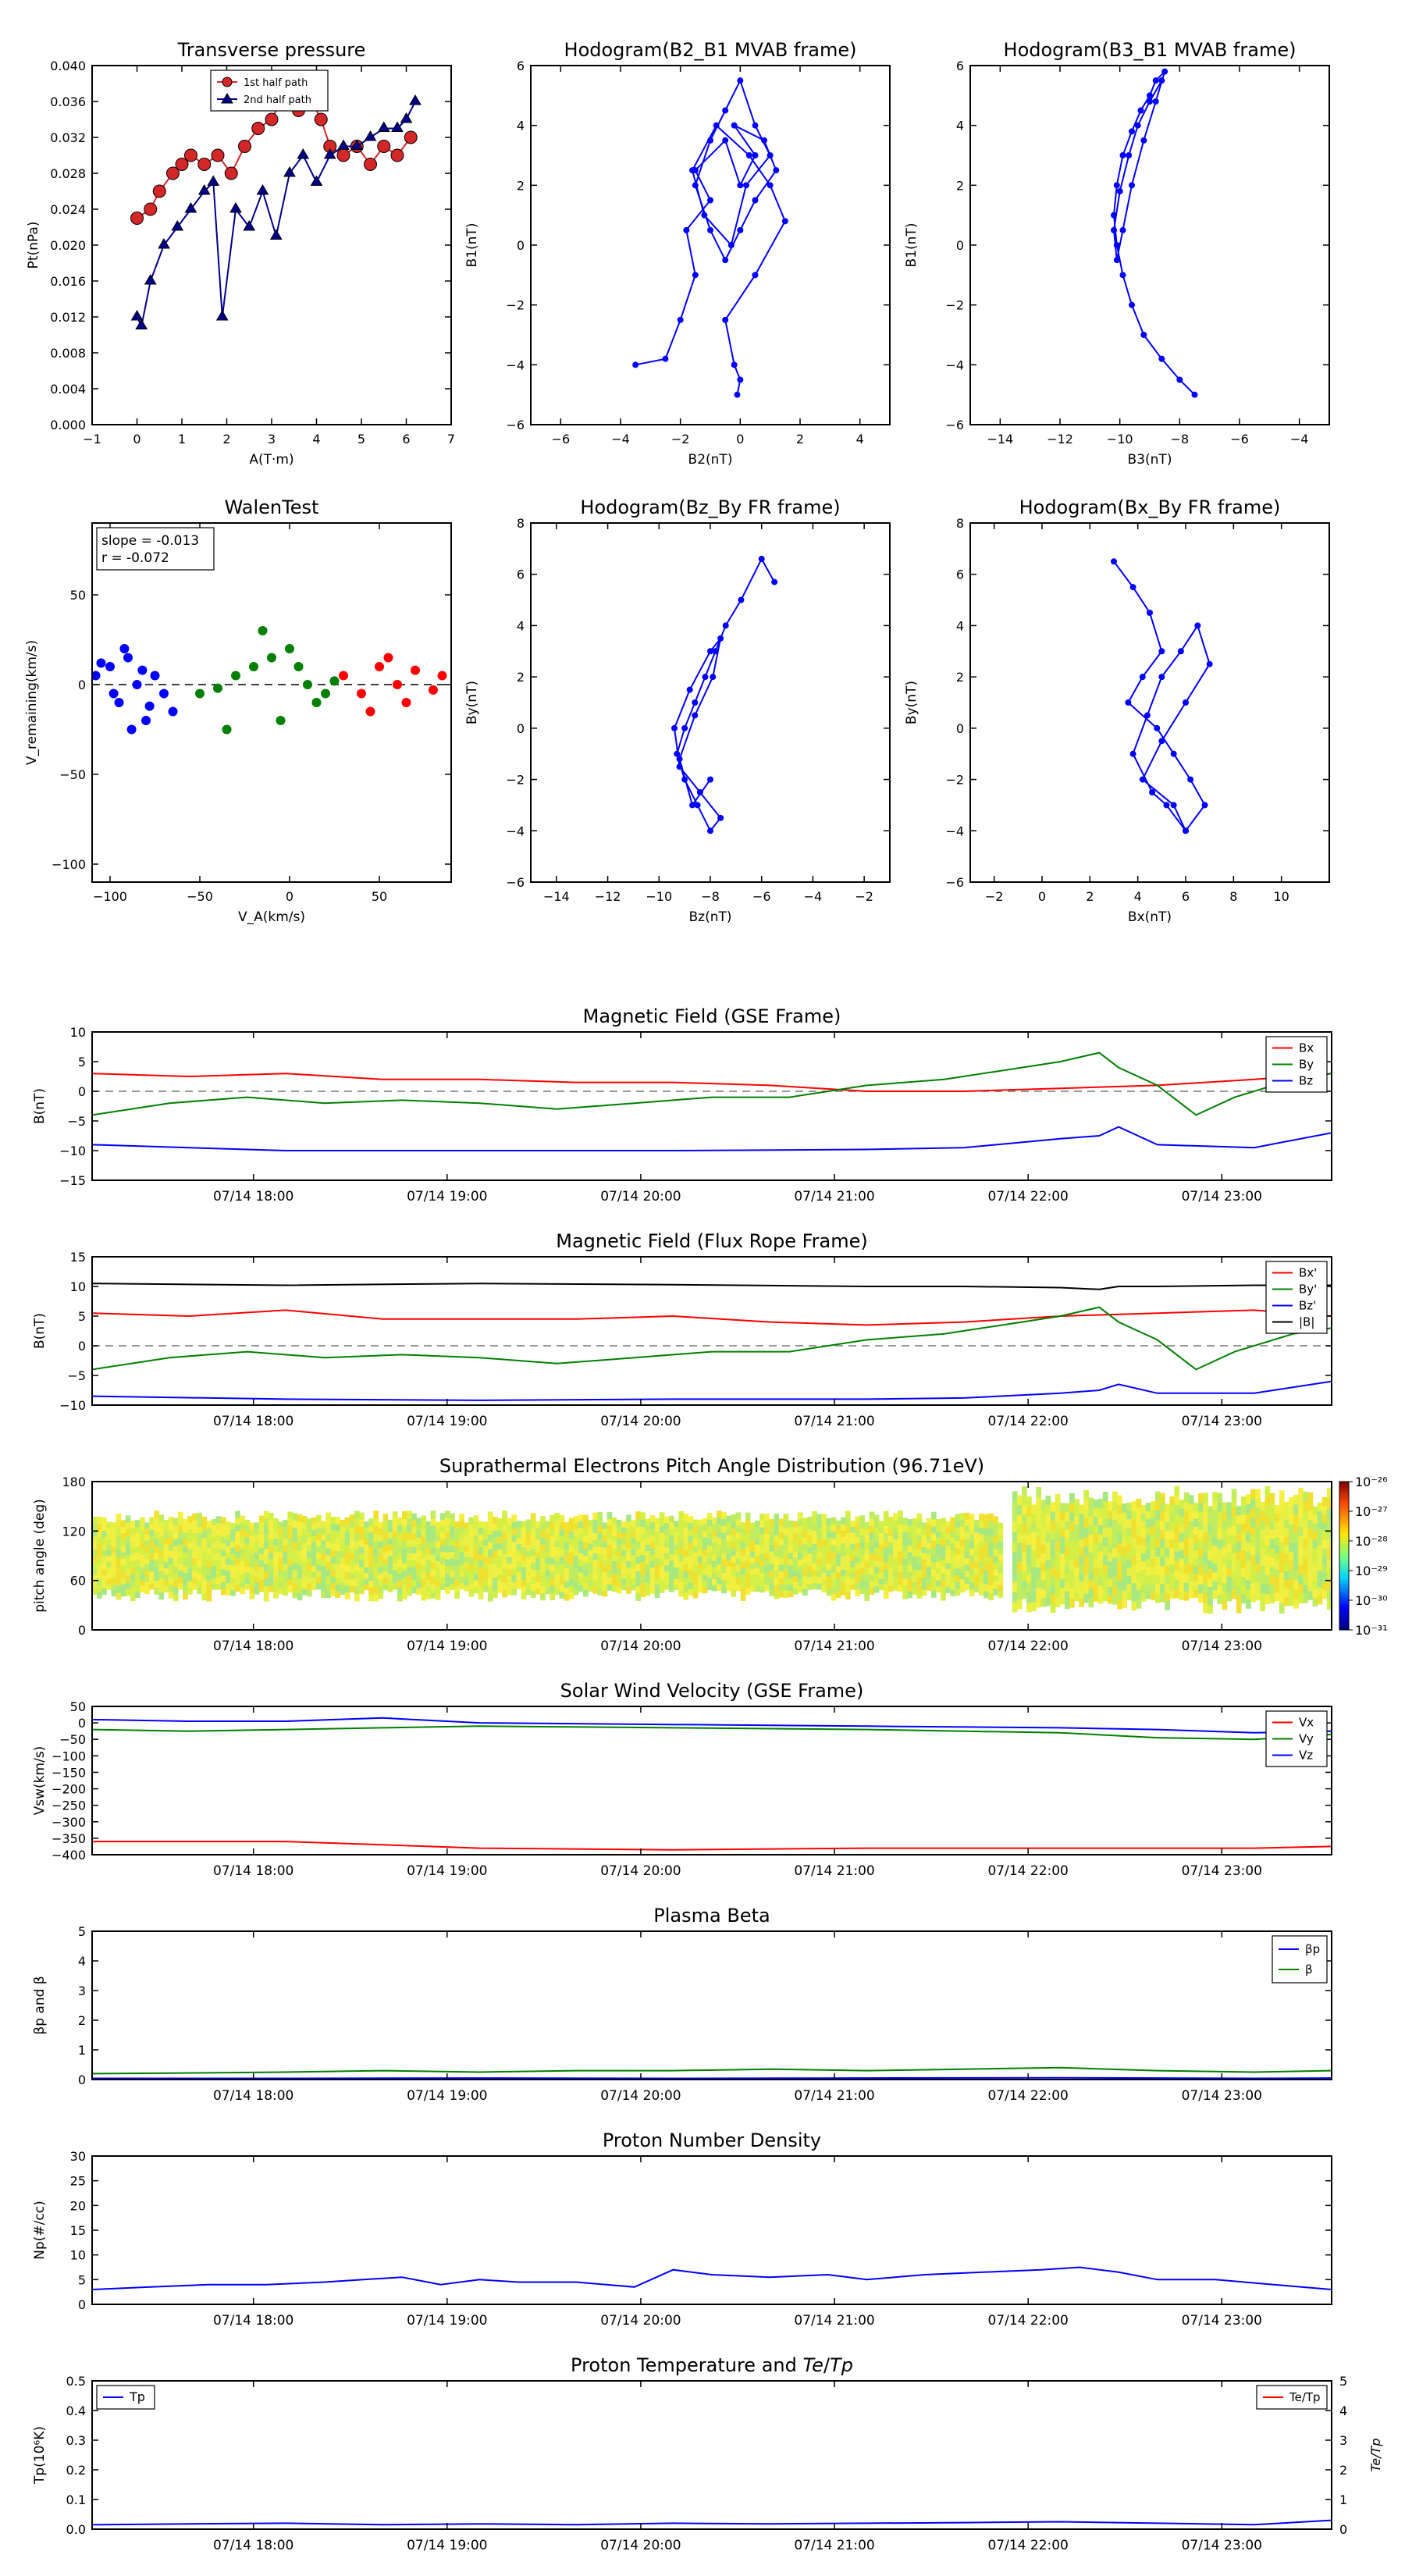 This screenshot has width=1405, height=2576. Describe the element at coordinates (1222, 1421) in the screenshot. I see `x-tick-label: 07/14 23:00` at that location.